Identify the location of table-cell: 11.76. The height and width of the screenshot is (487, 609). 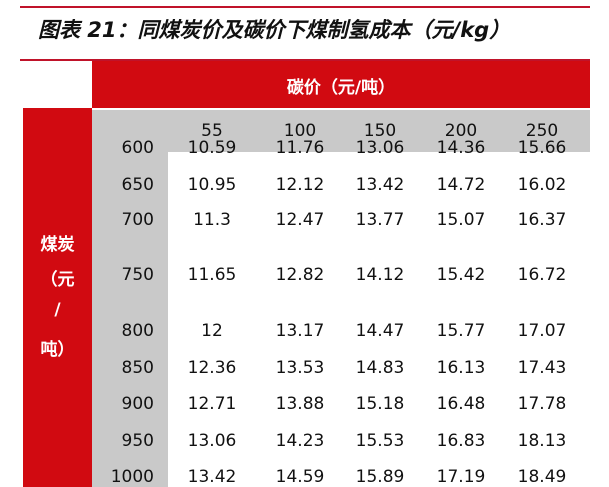
(300, 148).